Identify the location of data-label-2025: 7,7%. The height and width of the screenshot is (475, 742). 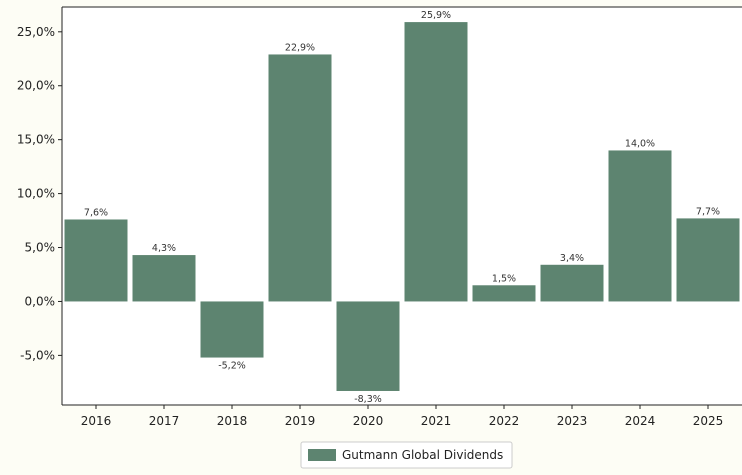
(708, 211).